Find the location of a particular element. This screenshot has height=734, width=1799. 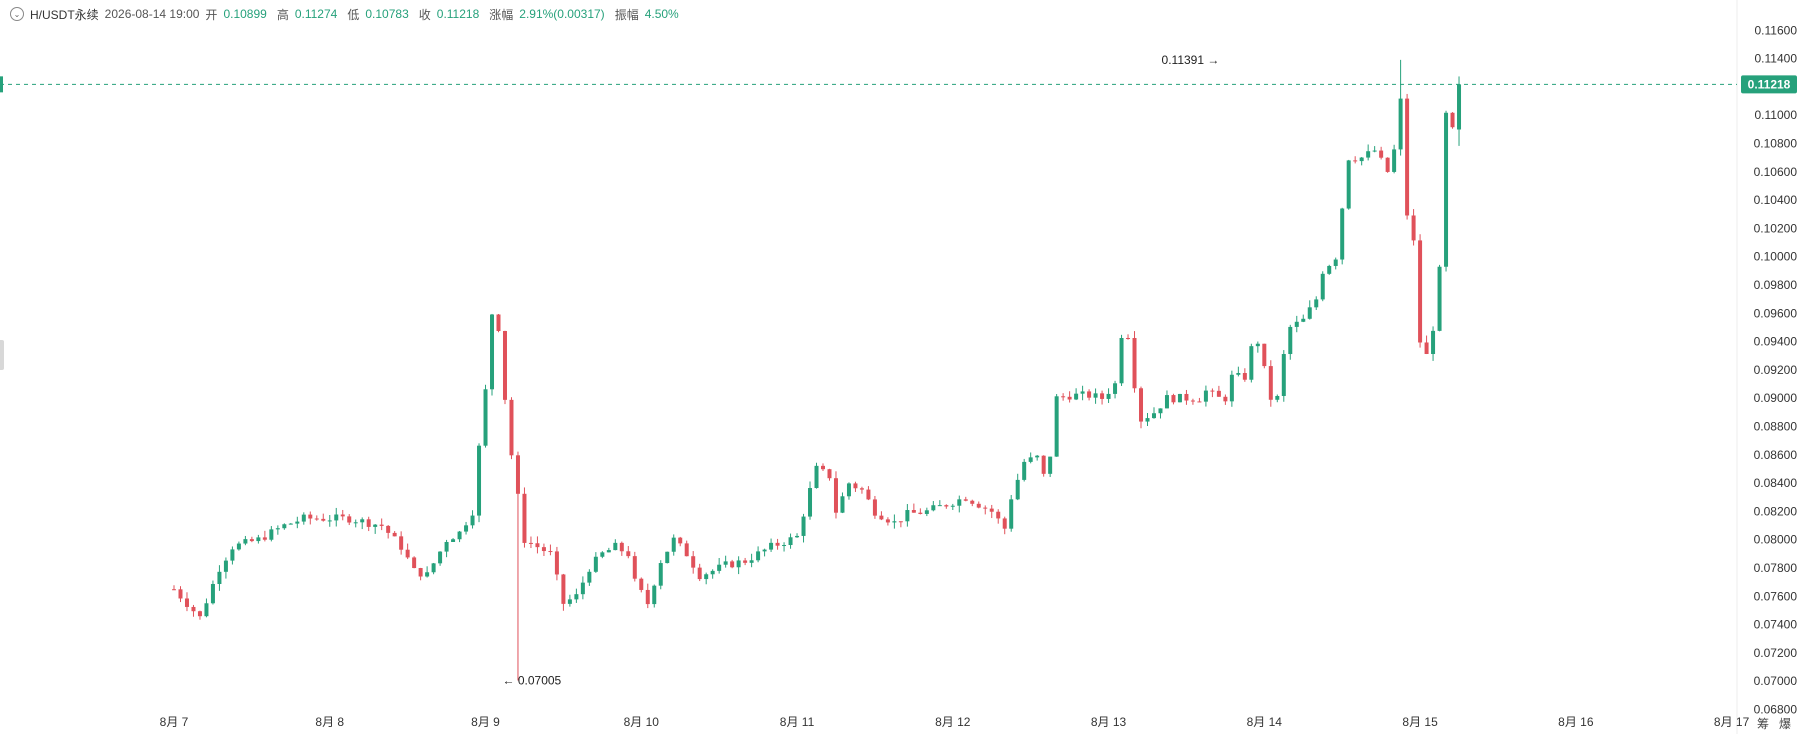

y-tick-label: 0.08200 is located at coordinates (1776, 511).